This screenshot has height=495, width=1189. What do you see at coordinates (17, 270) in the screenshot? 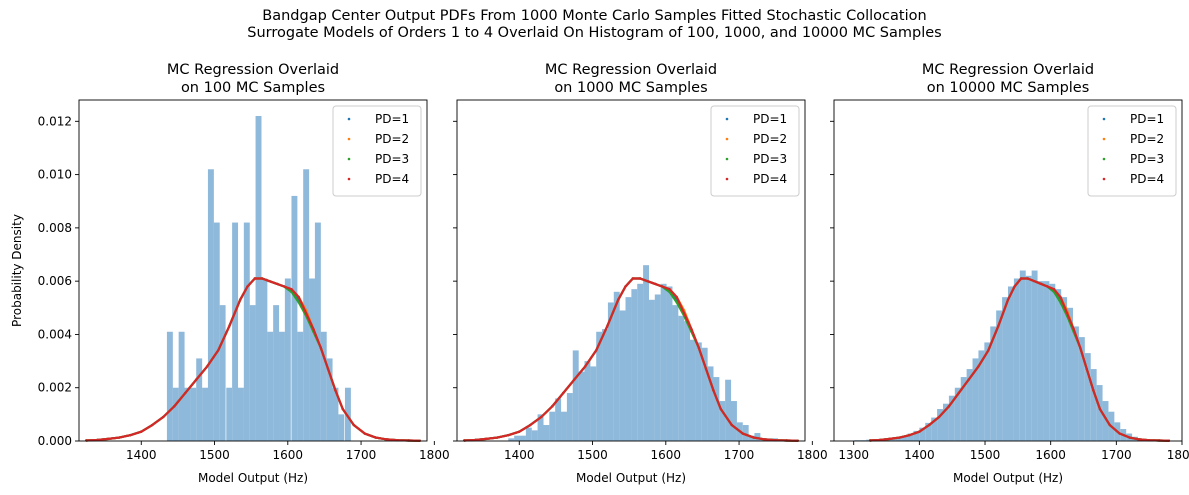
I see `y-axis-label: Probability Density` at bounding box center [17, 270].